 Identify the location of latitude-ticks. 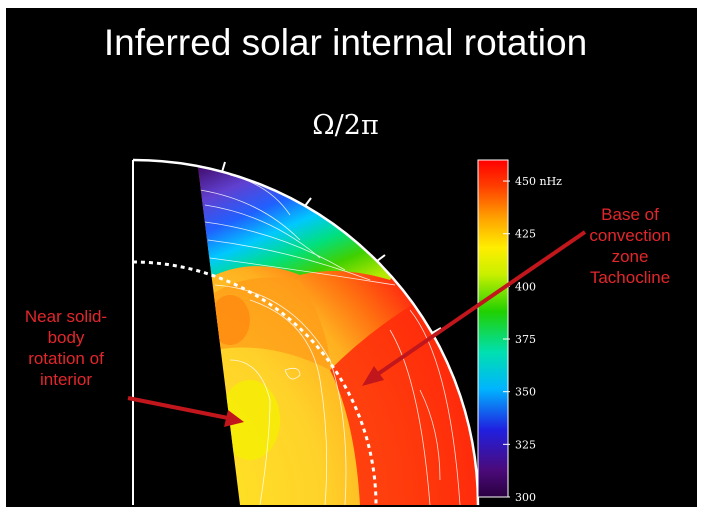
(331, 247).